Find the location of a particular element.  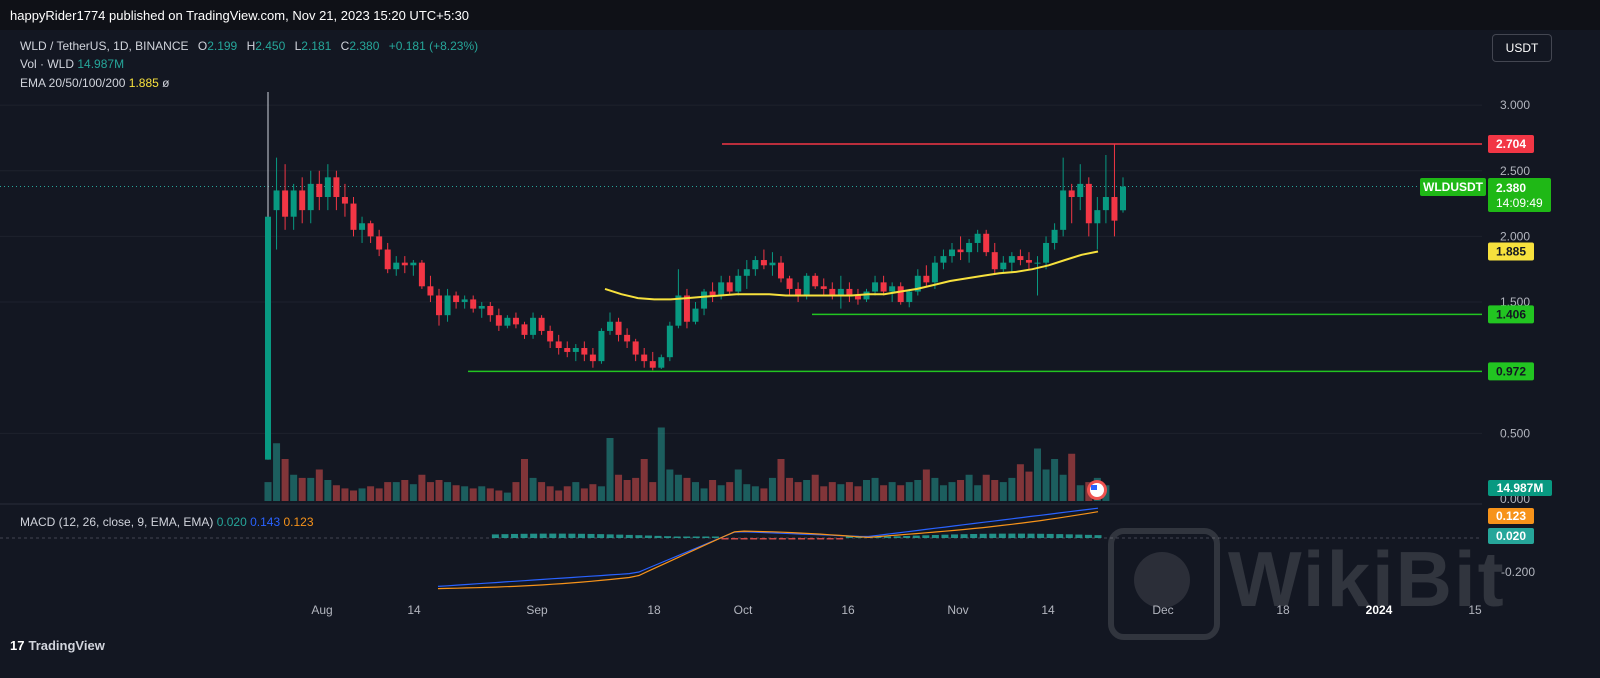

tradingview-logo: 17 TradingView is located at coordinates (57, 645).